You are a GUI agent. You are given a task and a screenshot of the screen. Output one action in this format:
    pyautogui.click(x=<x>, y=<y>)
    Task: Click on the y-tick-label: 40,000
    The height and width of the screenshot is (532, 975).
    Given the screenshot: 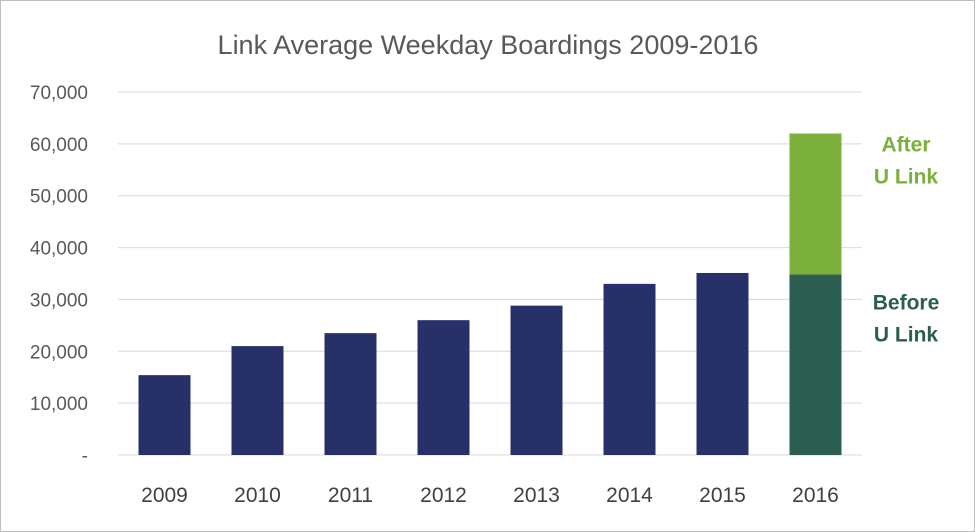 What is the action you would take?
    pyautogui.click(x=59, y=249)
    